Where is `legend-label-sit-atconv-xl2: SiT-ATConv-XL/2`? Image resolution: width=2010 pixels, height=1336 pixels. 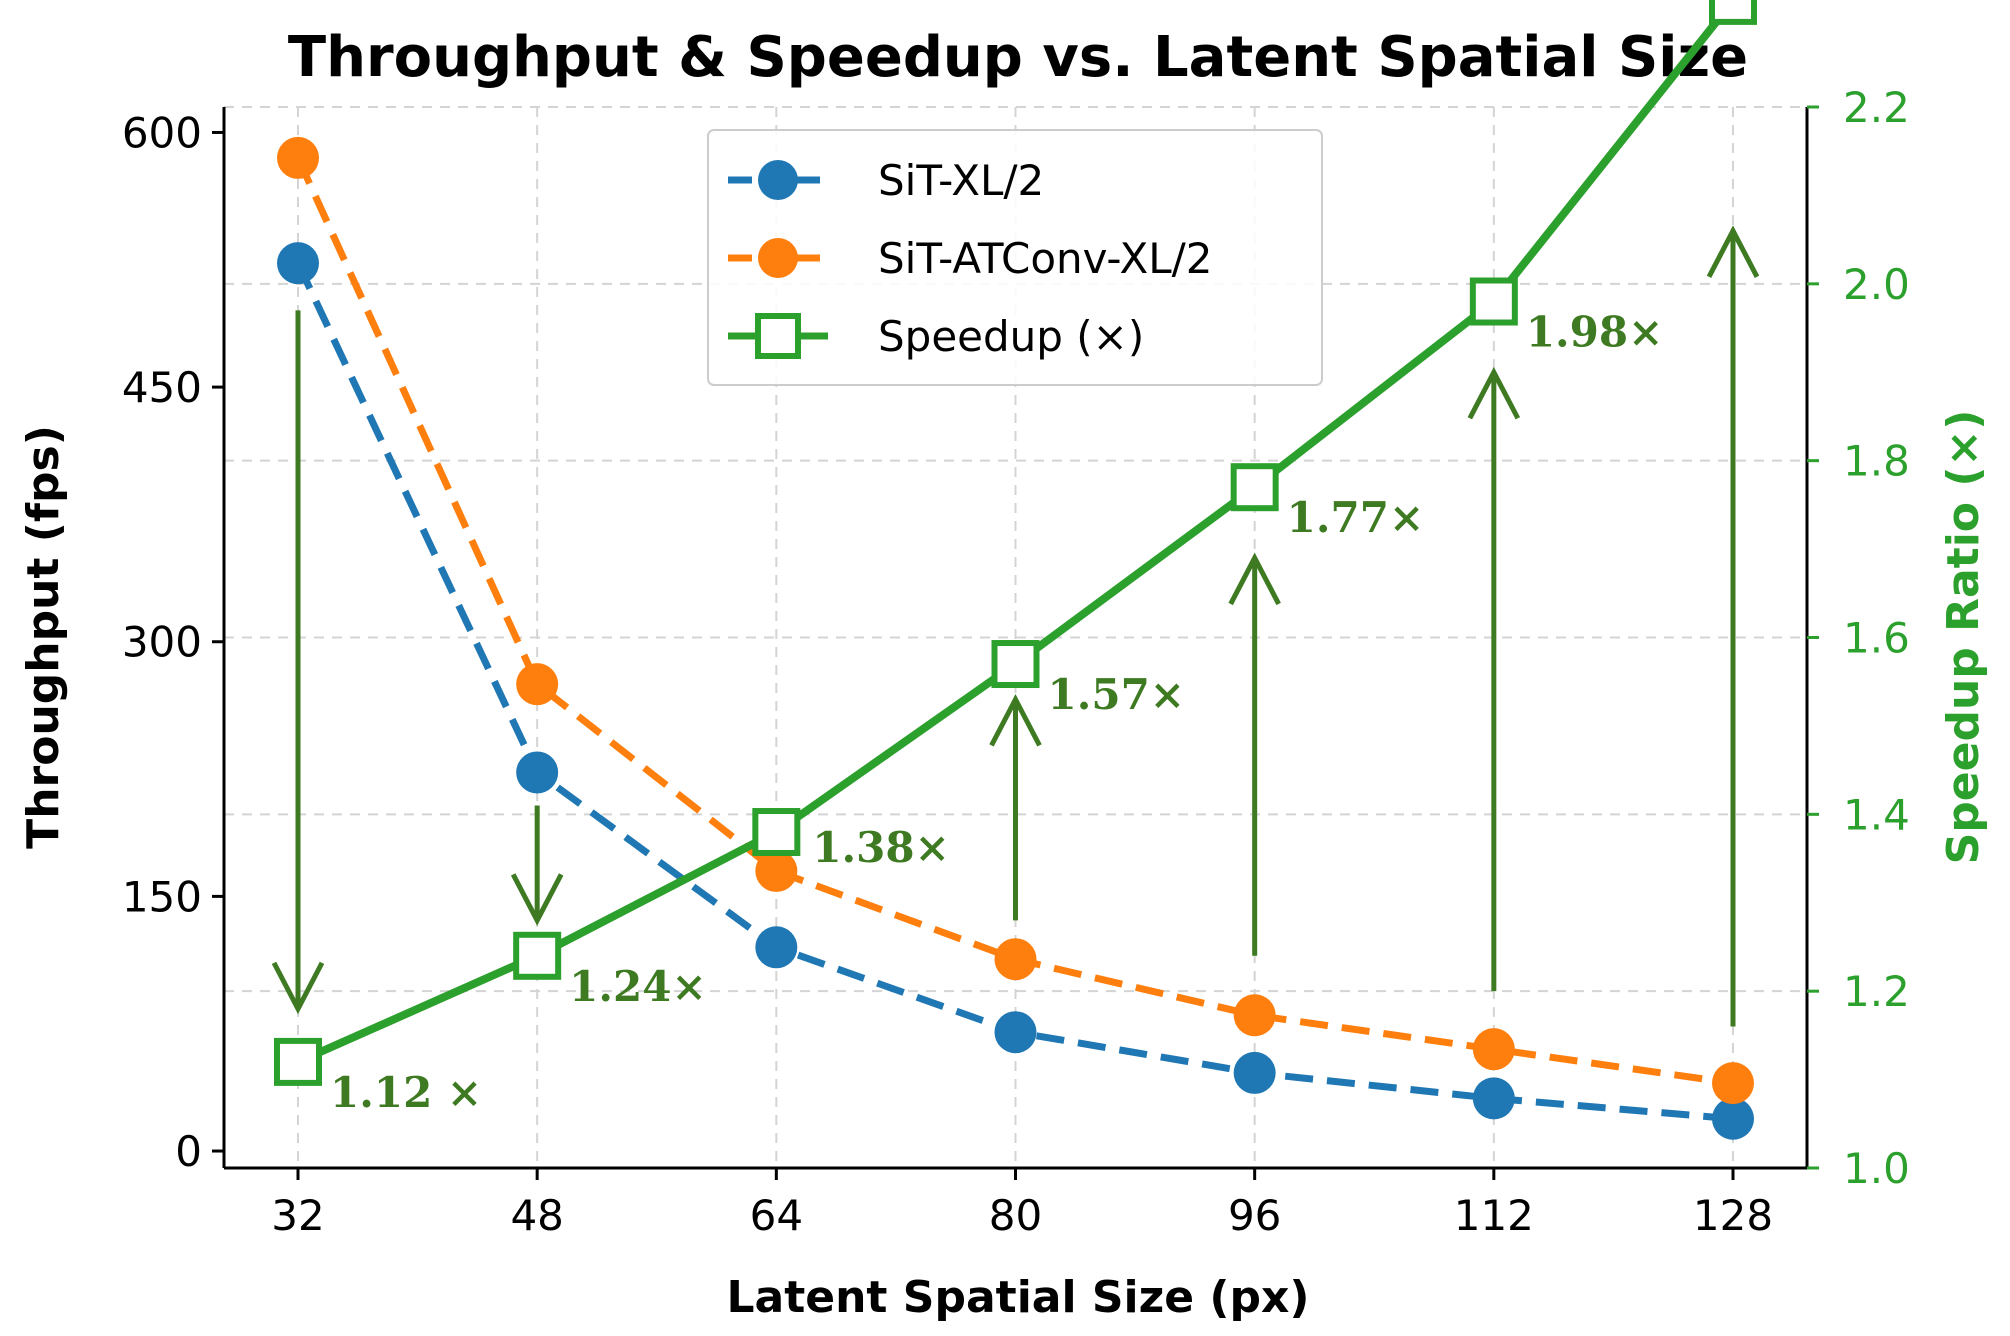
legend-label-sit-atconv-xl2: SiT-ATConv-XL/2 is located at coordinates (1045, 258).